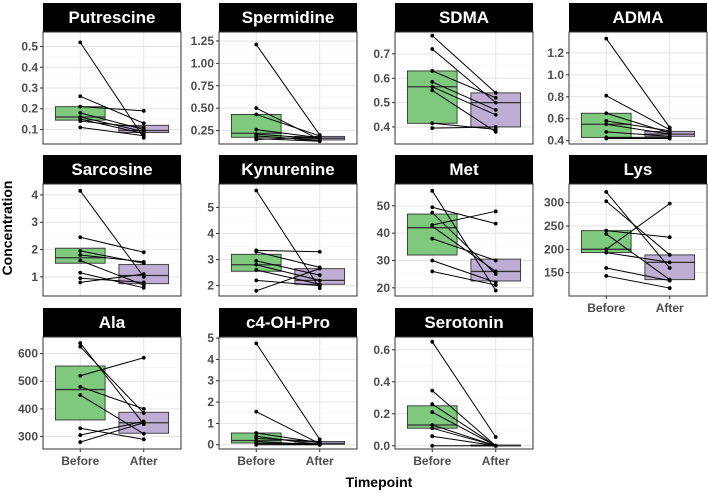 This screenshot has height=493, width=708. What do you see at coordinates (210, 286) in the screenshot?
I see `y-tick-label: 2` at bounding box center [210, 286].